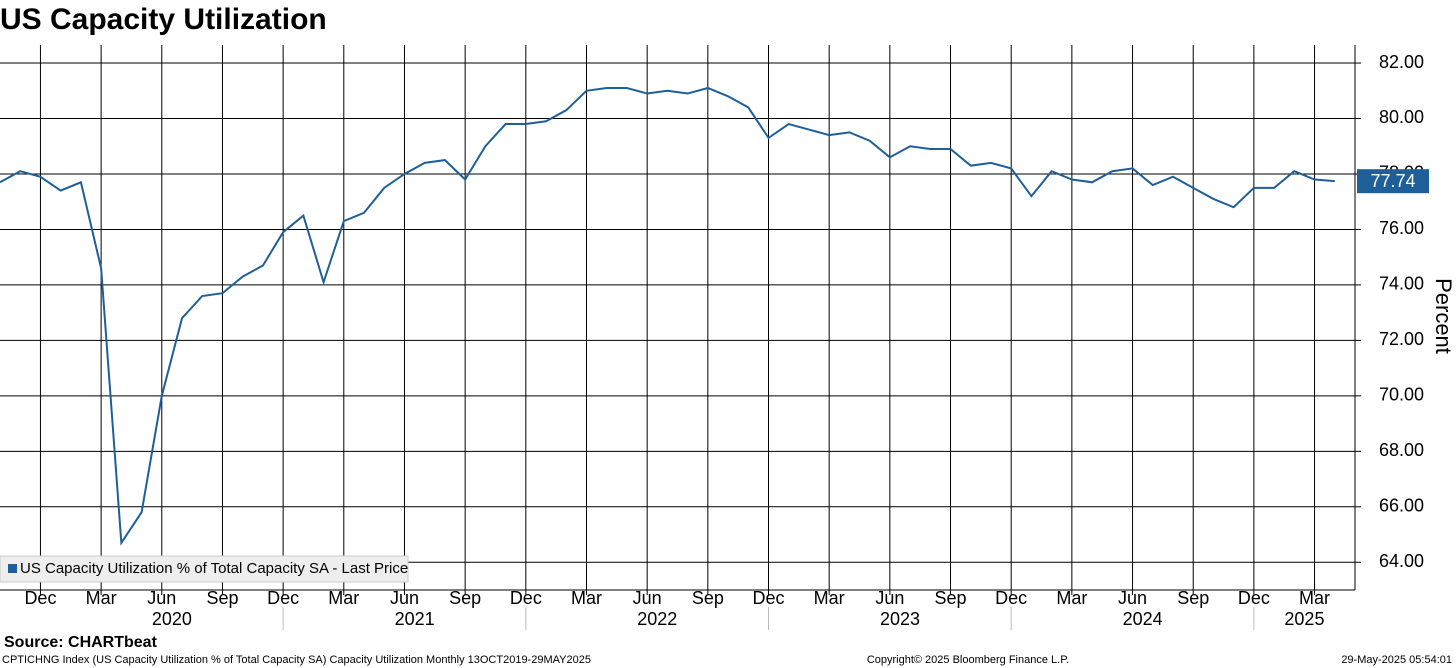 The height and width of the screenshot is (668, 1456). Describe the element at coordinates (172, 619) in the screenshot. I see `year-label: 2020` at that location.